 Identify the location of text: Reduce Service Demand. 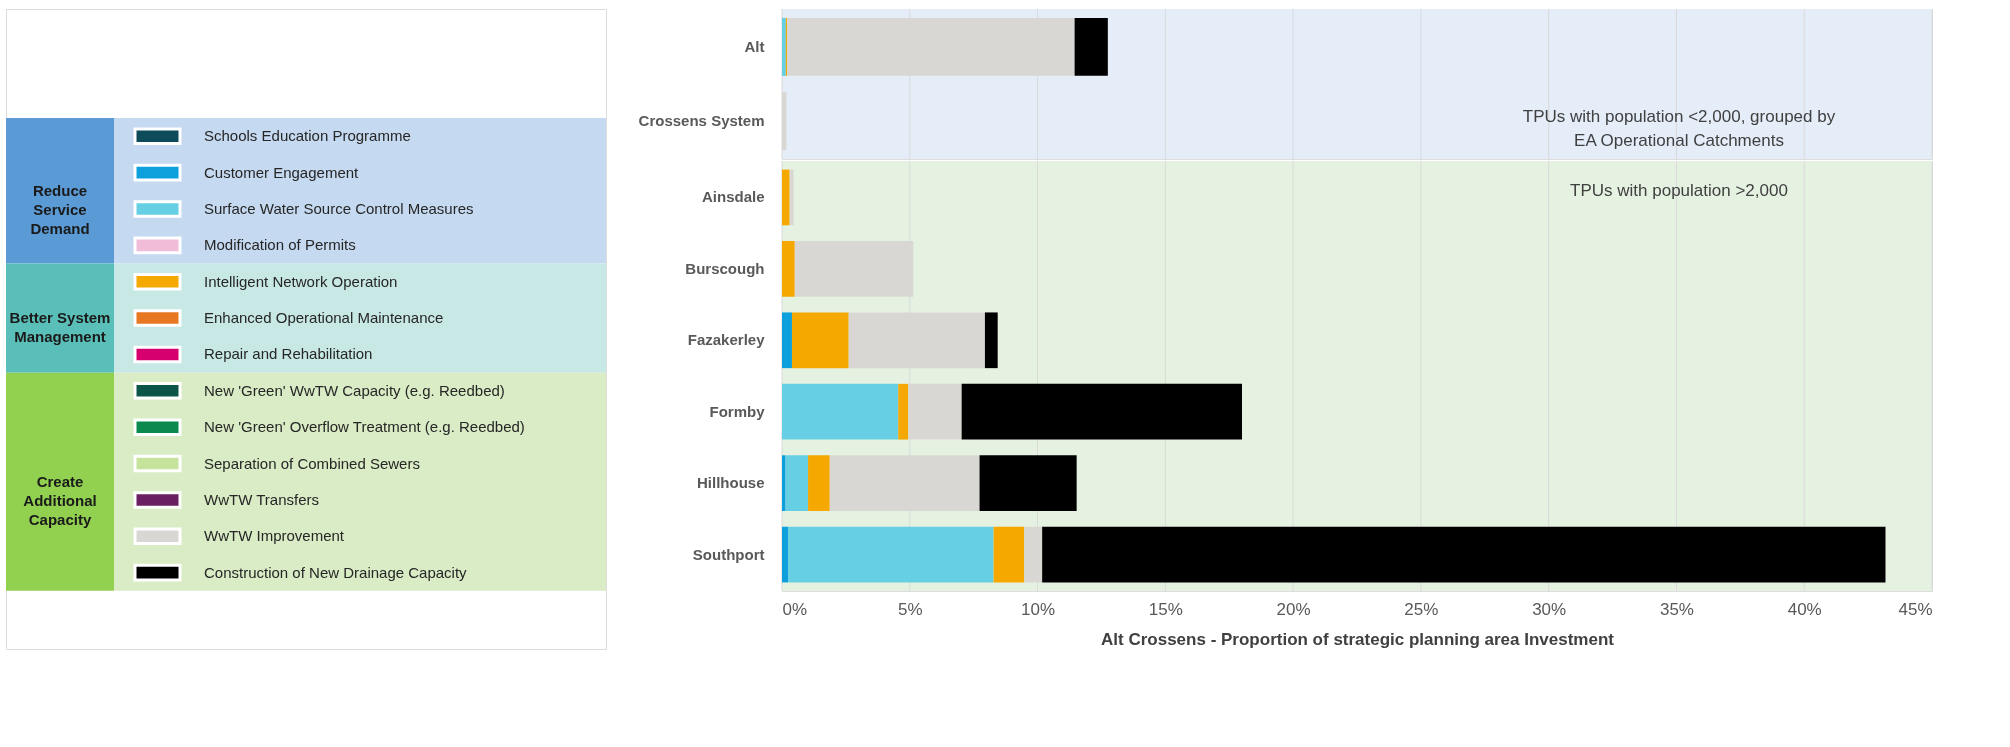
(60, 209).